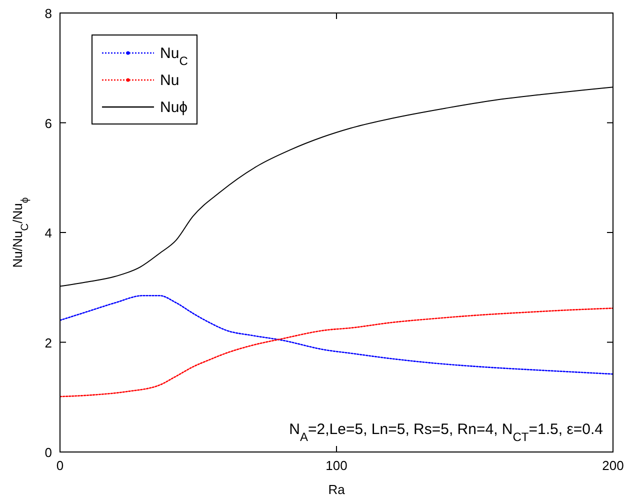  I want to click on y-tick-label: 8, so click(48, 13).